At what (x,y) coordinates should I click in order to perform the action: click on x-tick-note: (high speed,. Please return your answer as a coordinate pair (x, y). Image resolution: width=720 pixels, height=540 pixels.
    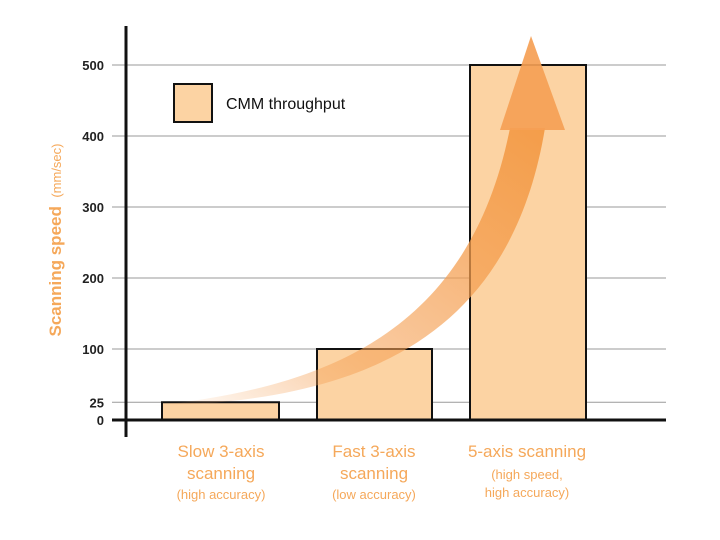
    Looking at the image, I should click on (527, 474).